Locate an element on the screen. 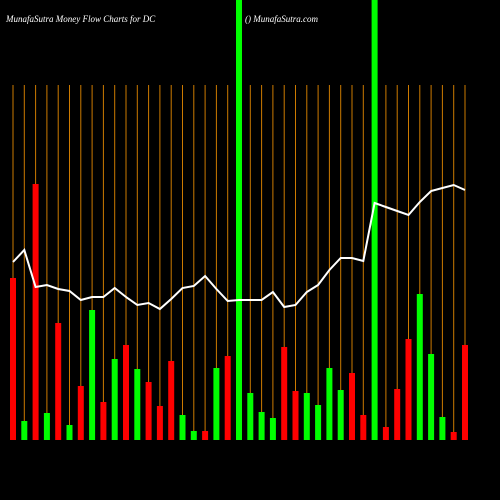 The width and height of the screenshot is (500, 500). chart-subtitle: () MunafaSutra.com is located at coordinates (281, 19).